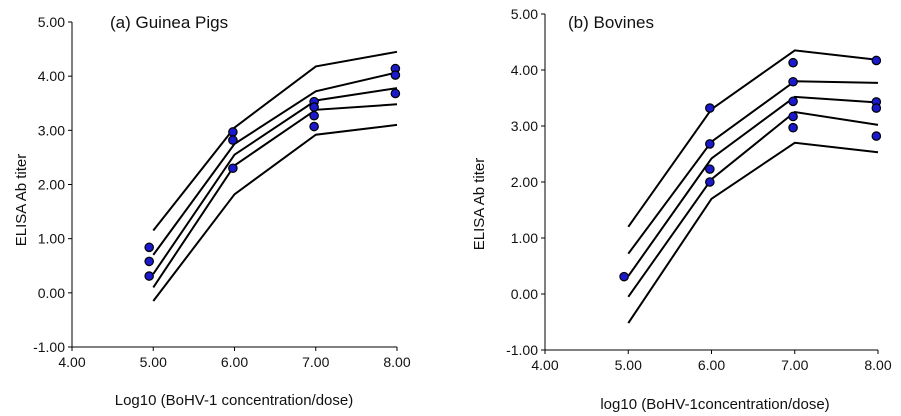  I want to click on panel-title: (b) Bovines, so click(611, 22).